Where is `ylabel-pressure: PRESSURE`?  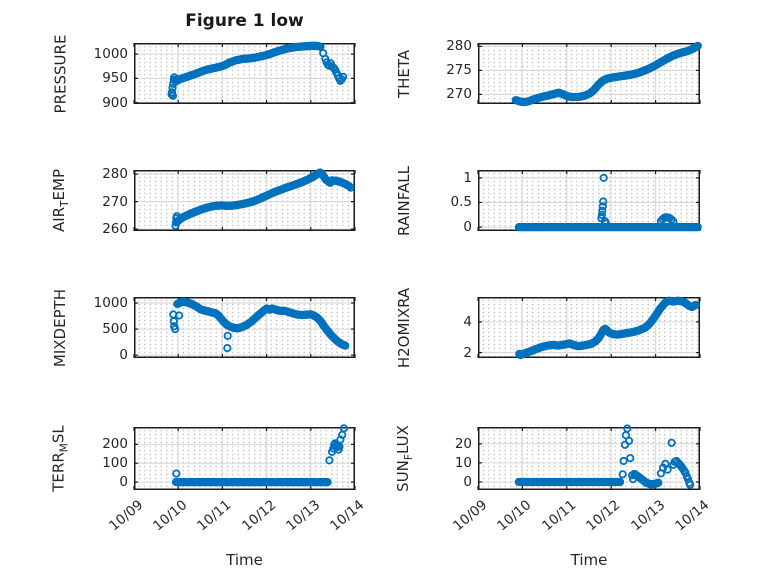
ylabel-pressure: PRESSURE is located at coordinates (60, 73).